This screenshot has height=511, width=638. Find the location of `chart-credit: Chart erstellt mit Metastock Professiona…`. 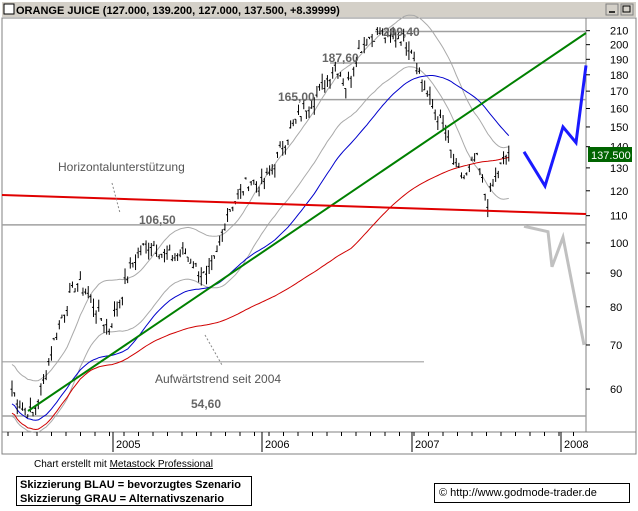

chart-credit: Chart erstellt mit Metastock Professiona… is located at coordinates (123, 464).